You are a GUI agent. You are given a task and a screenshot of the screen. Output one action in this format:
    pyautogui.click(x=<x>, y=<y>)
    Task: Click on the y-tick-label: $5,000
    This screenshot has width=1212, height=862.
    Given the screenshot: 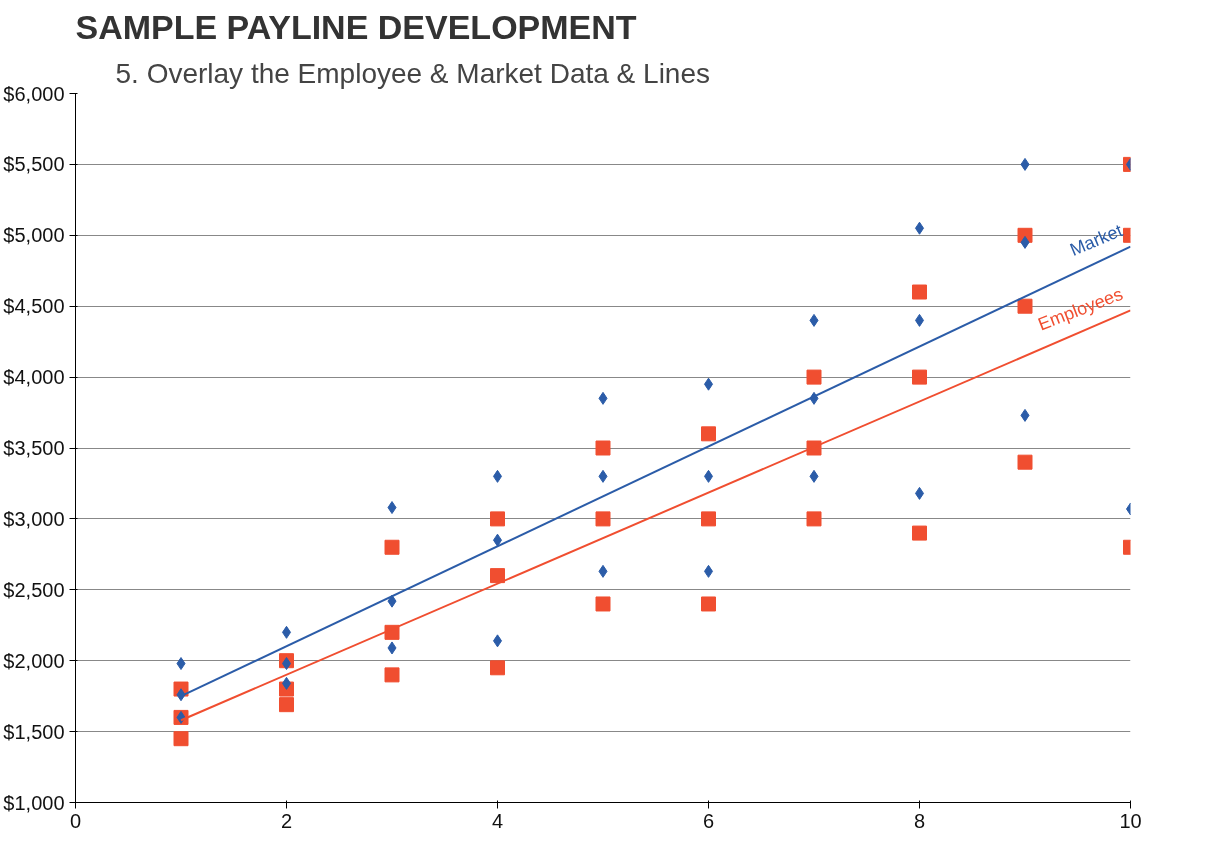 What is the action you would take?
    pyautogui.click(x=34, y=235)
    